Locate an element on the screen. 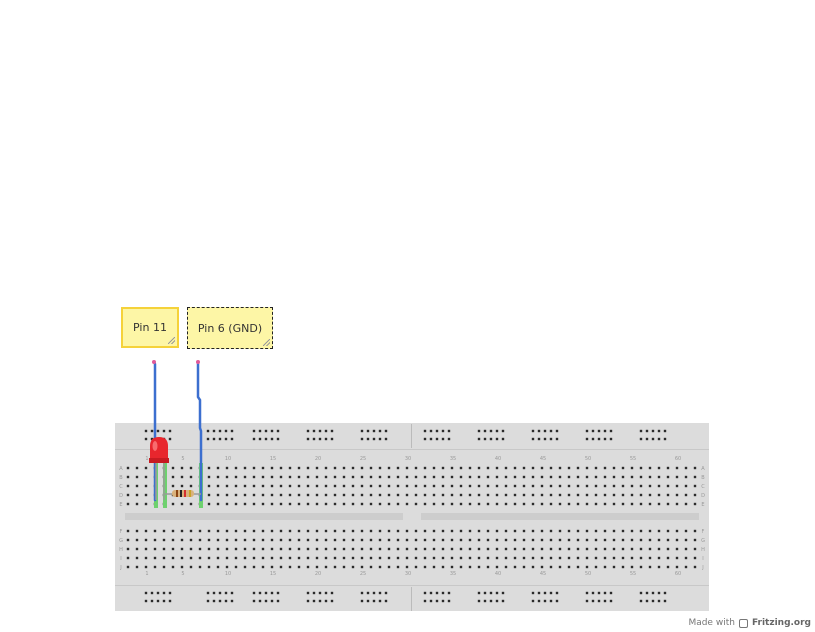 This screenshot has height=632, width=815. wire-pin-6-gnd is located at coordinates (199, 431).